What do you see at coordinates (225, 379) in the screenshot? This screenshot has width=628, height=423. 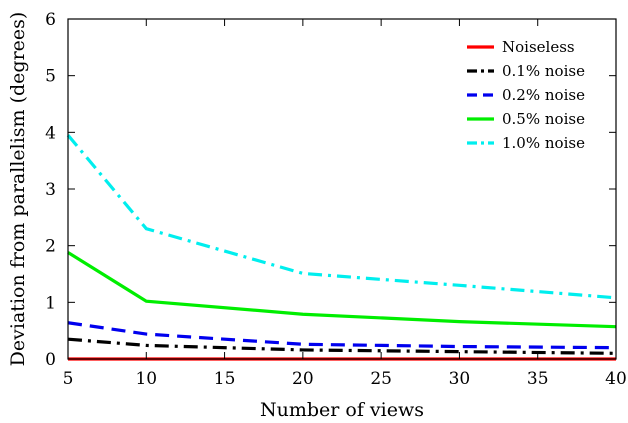 I see `x-tick-label: 15` at bounding box center [225, 379].